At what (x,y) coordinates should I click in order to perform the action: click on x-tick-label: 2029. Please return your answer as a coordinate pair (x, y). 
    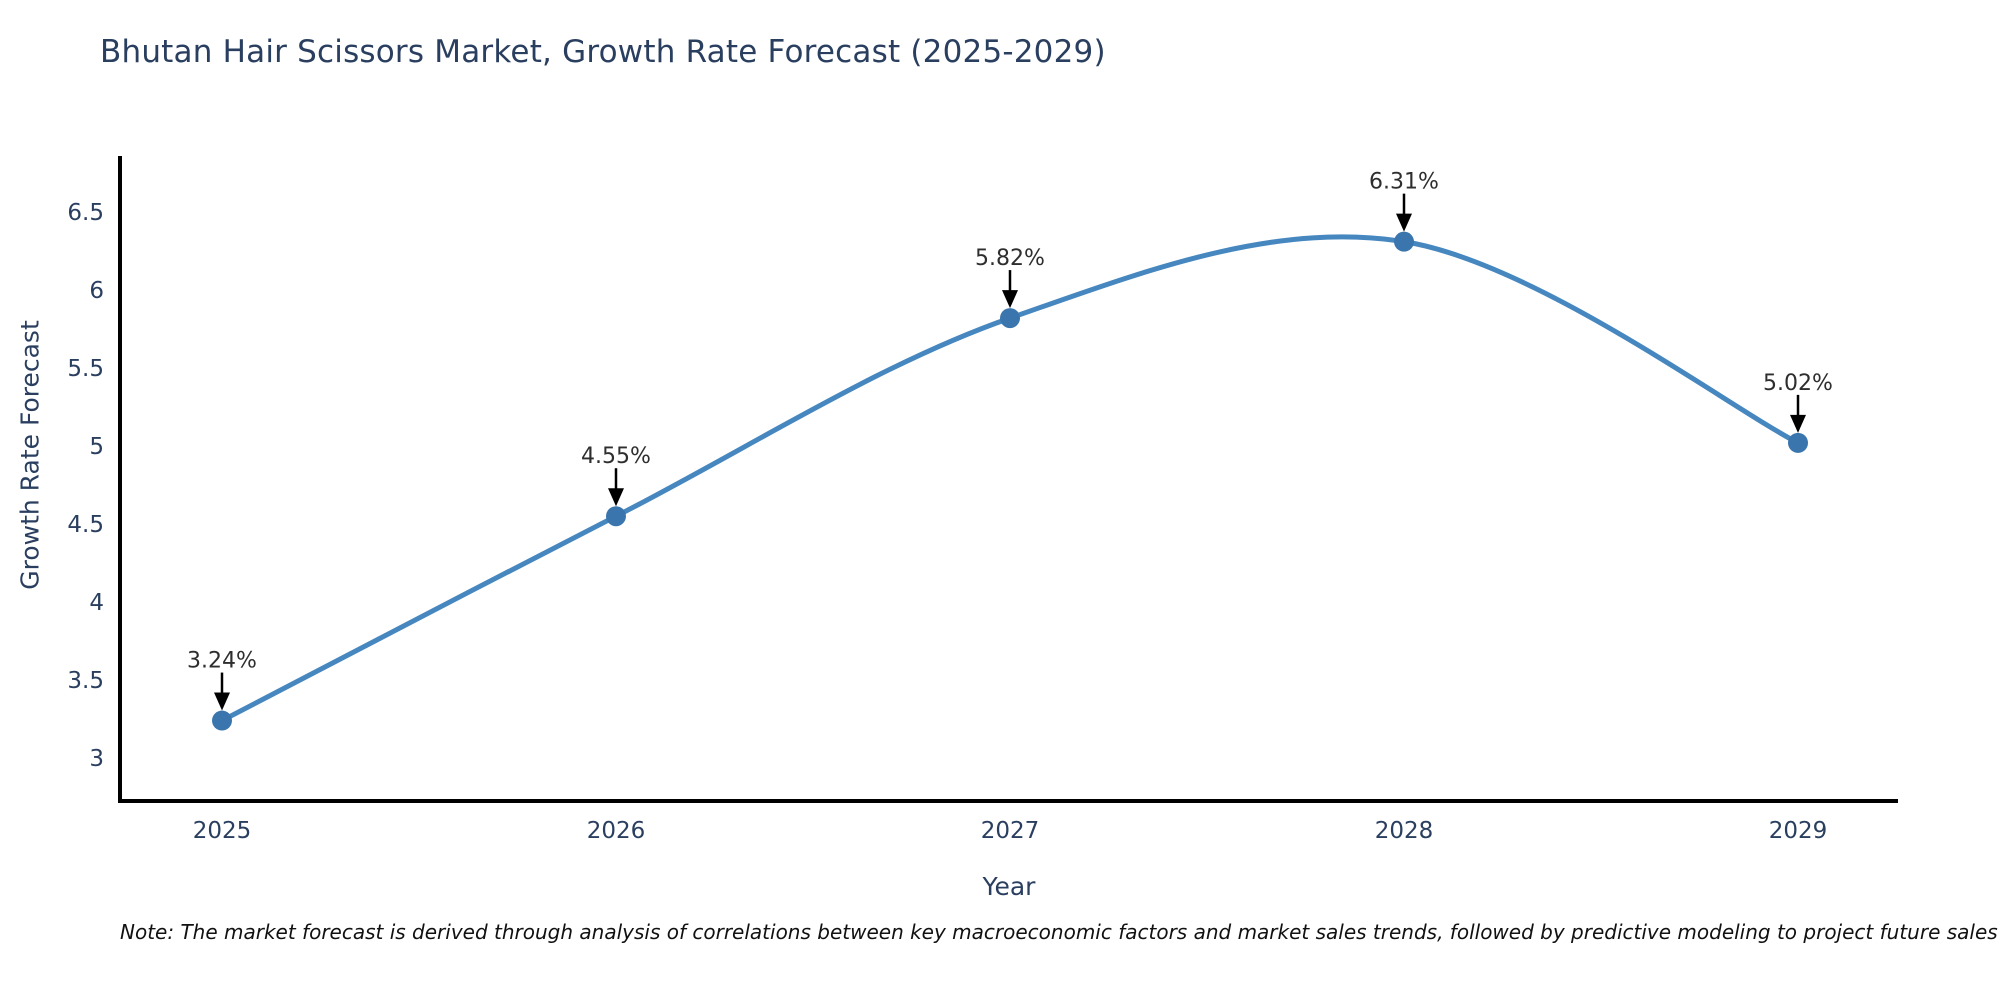
    Looking at the image, I should click on (1798, 831).